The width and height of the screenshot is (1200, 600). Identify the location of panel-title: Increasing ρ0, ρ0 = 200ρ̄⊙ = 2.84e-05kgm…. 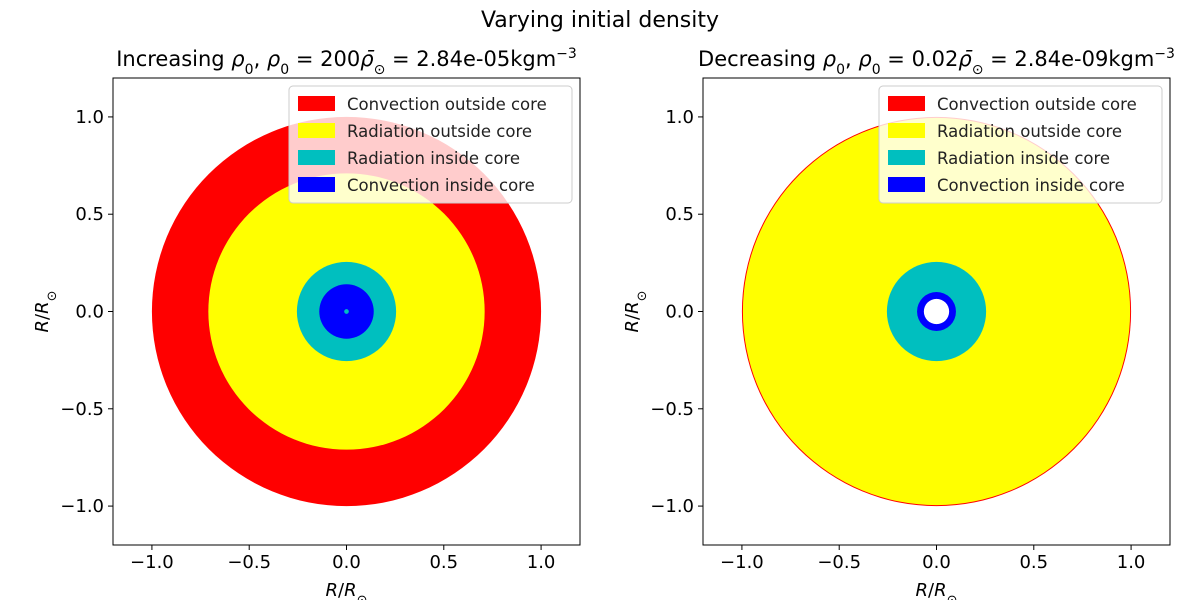
(346, 62).